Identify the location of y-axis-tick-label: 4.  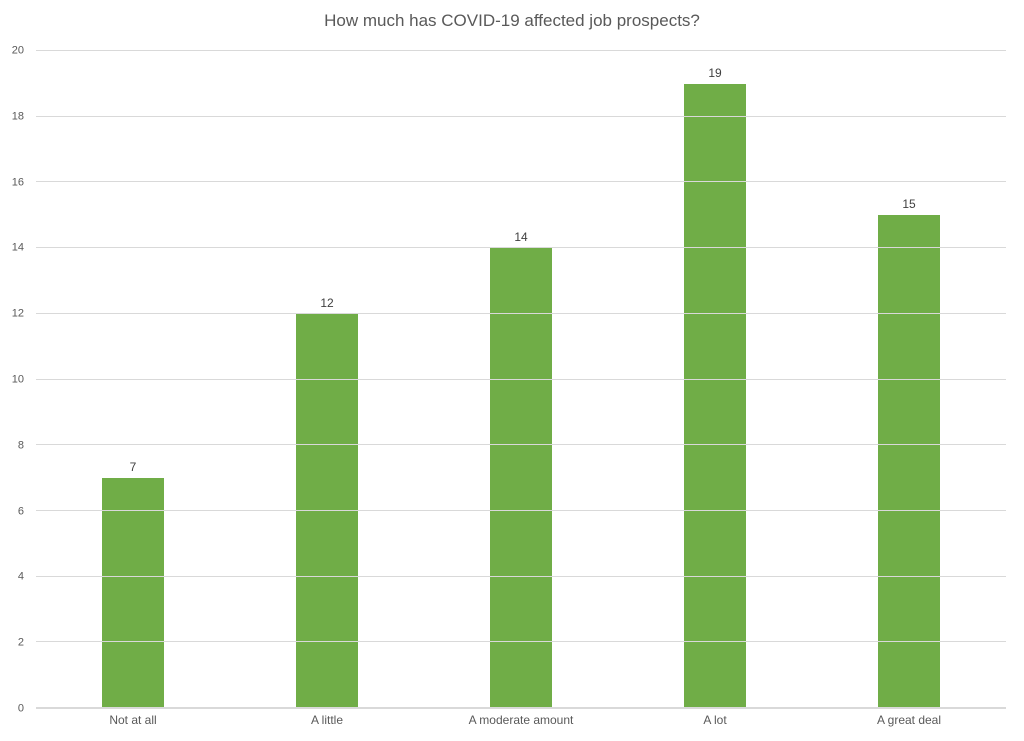
(20, 576).